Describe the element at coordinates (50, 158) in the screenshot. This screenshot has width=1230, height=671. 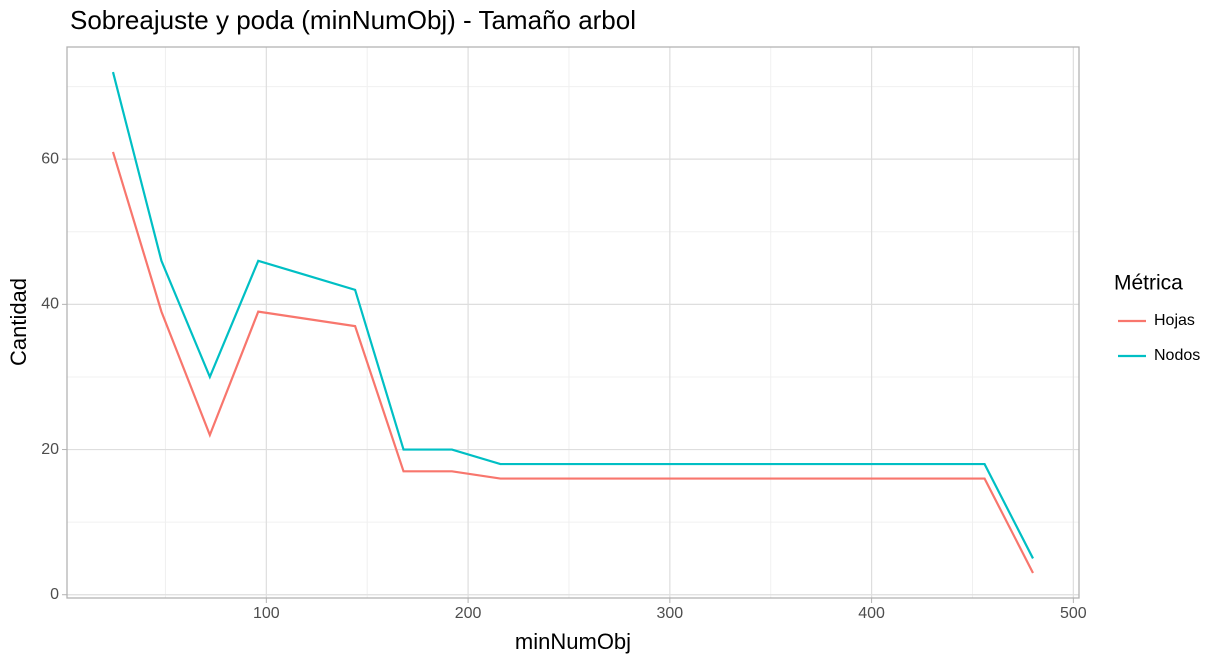
I see `y-tick-label: 60` at that location.